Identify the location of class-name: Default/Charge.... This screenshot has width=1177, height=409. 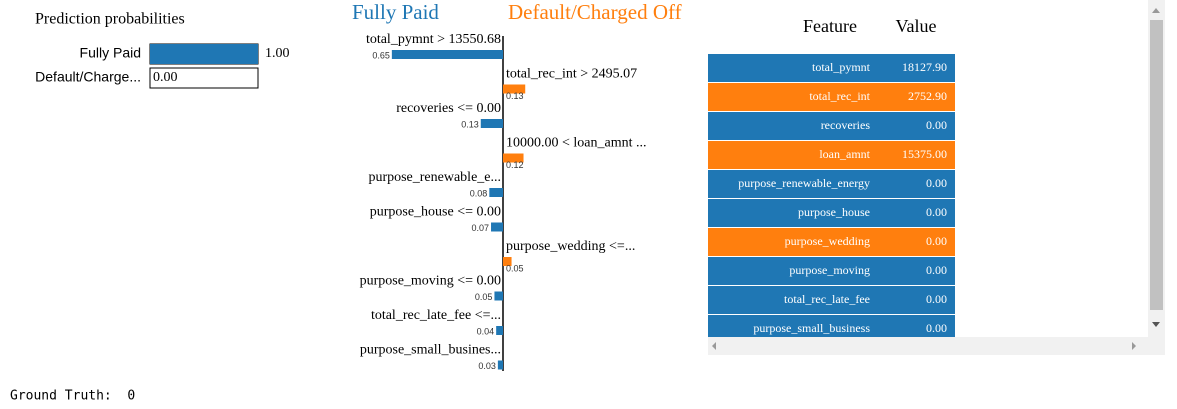
(88, 77).